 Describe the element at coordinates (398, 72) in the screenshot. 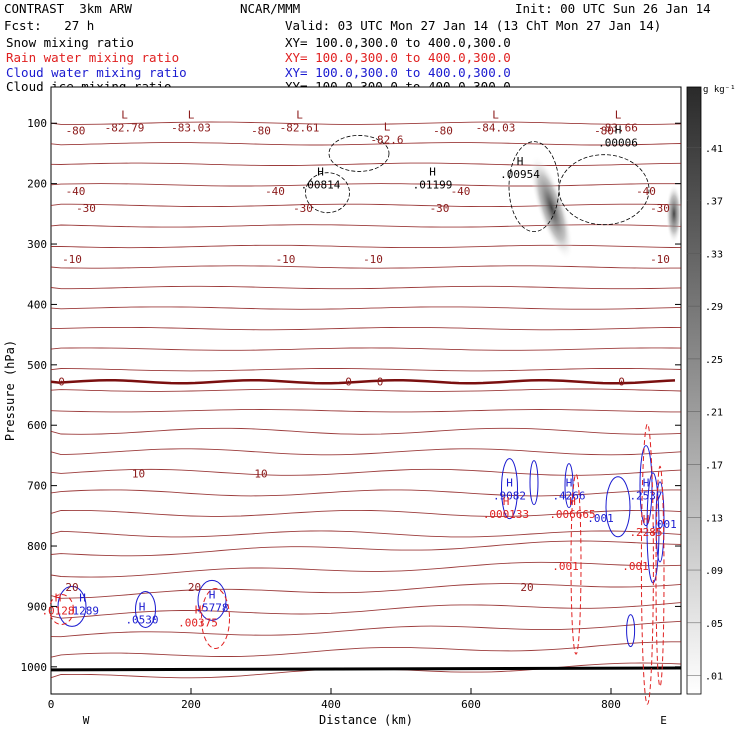

I see `field-cloudwater-xy: XY= 100.0,300.0 to 400.0,300.0` at that location.